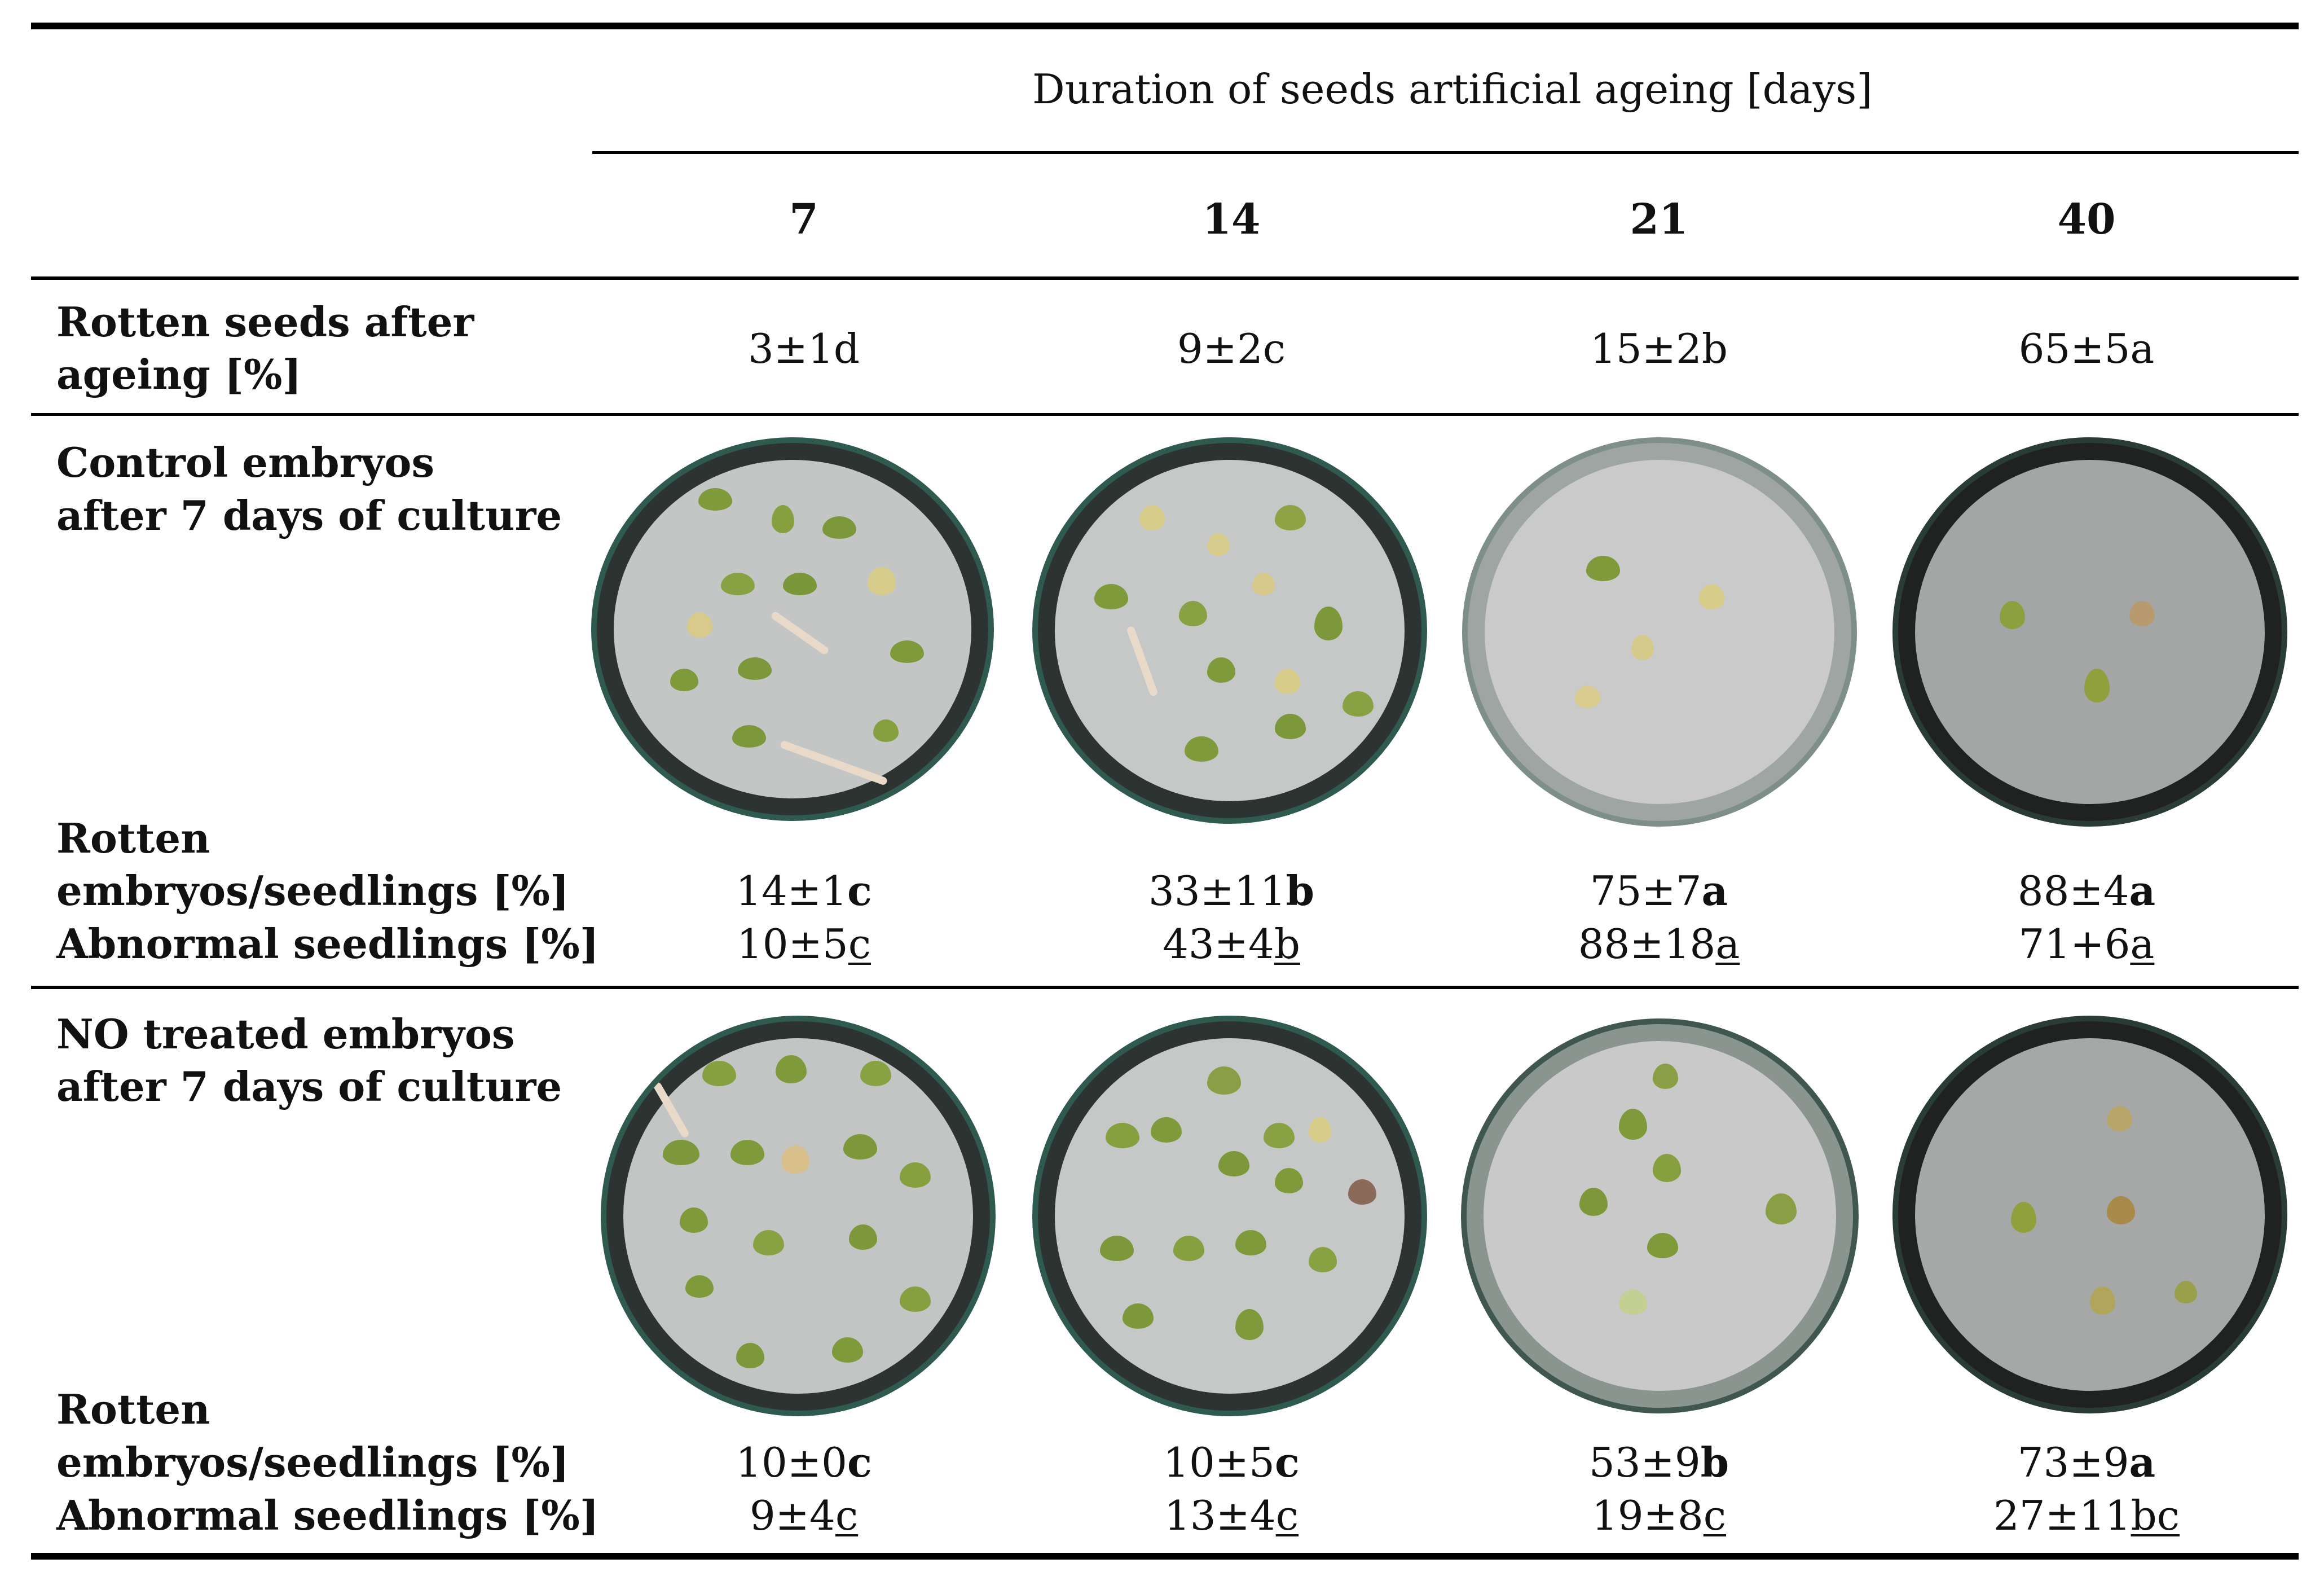 The height and width of the screenshot is (1572, 2324). Describe the element at coordinates (2086, 348) in the screenshot. I see `rotten-seeds-value-40: 65±5a` at that location.